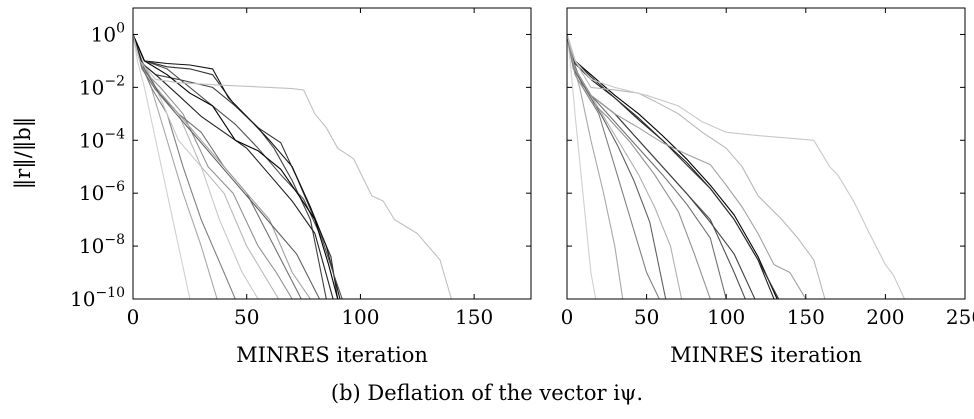  What do you see at coordinates (108, 33) in the screenshot?
I see `y-tick-label: 10⁰` at bounding box center [108, 33].